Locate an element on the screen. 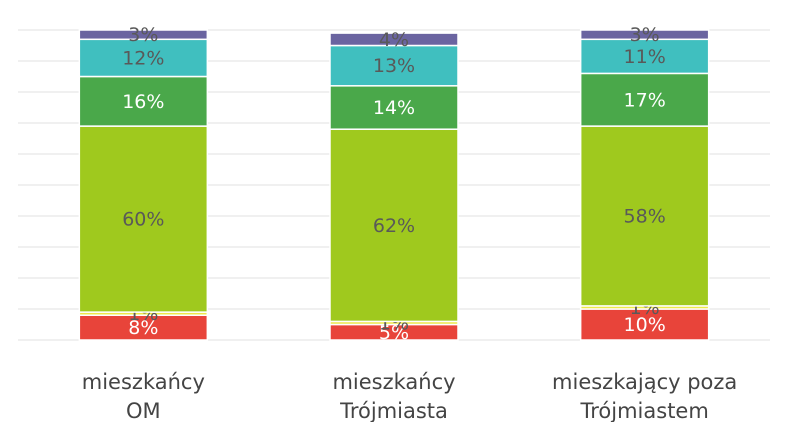 The height and width of the screenshot is (422, 786). value-label: 8% is located at coordinates (143, 328).